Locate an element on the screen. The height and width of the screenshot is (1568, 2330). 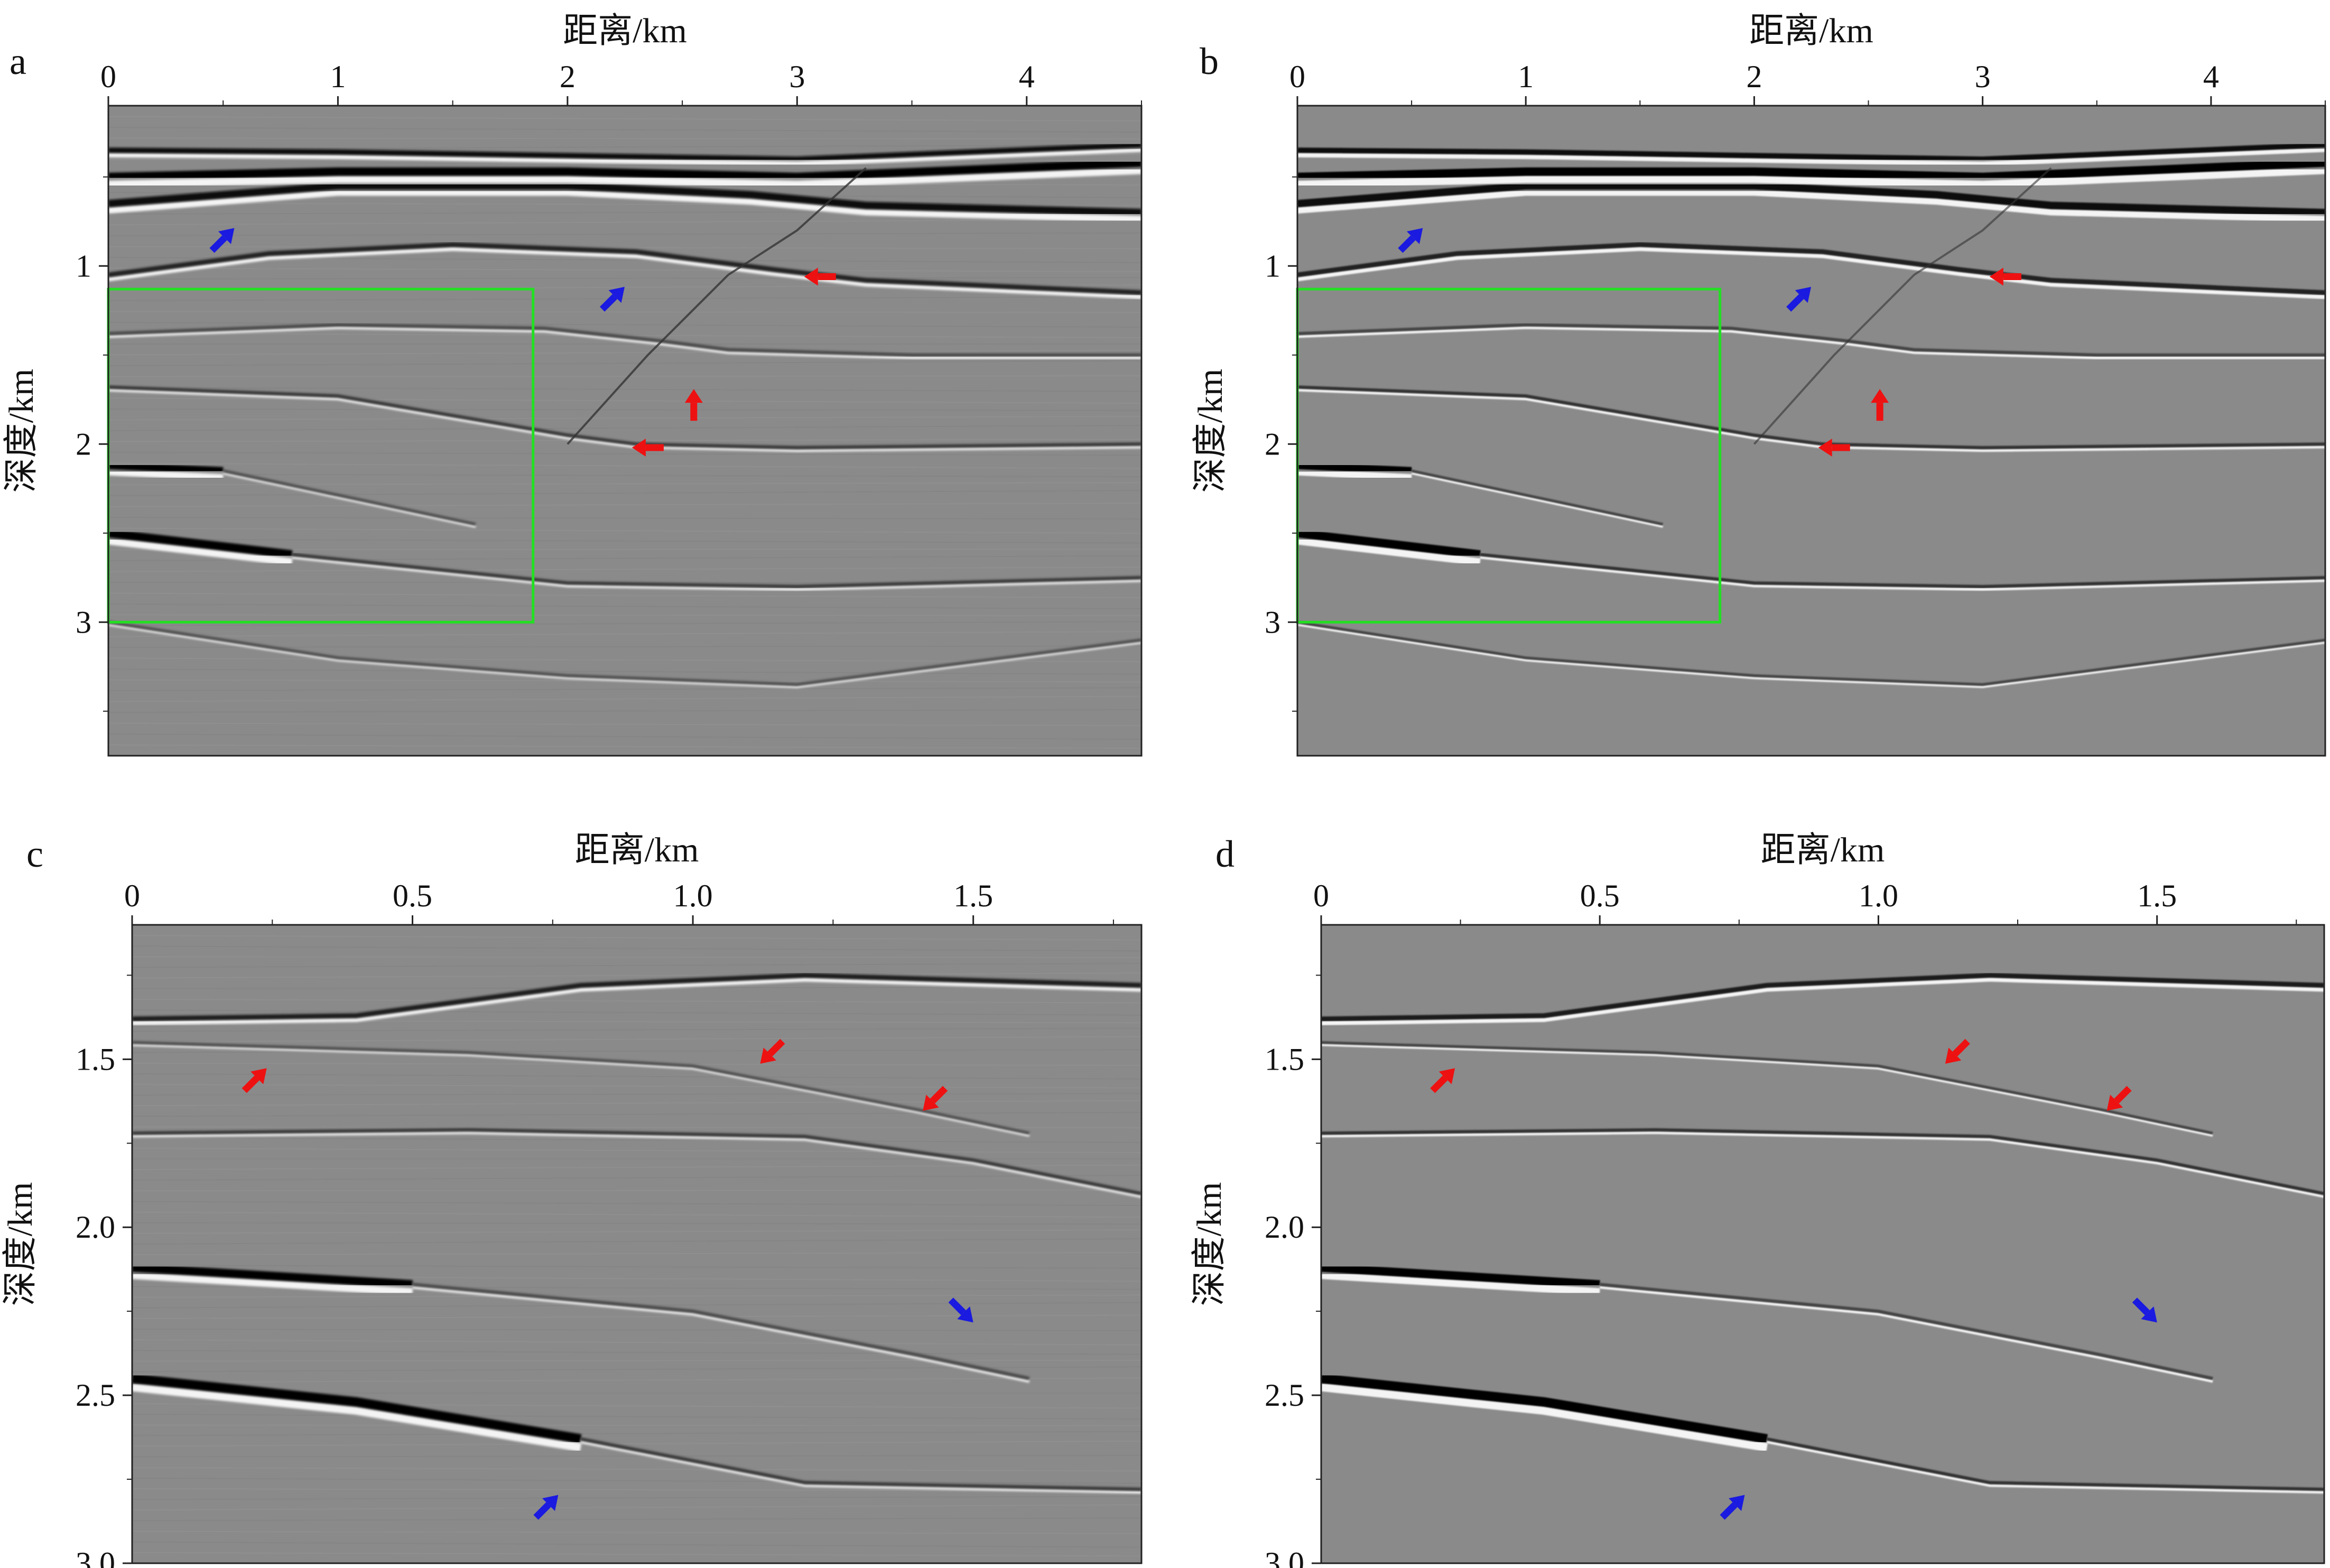
reflectors is located at coordinates (1822, 1233).